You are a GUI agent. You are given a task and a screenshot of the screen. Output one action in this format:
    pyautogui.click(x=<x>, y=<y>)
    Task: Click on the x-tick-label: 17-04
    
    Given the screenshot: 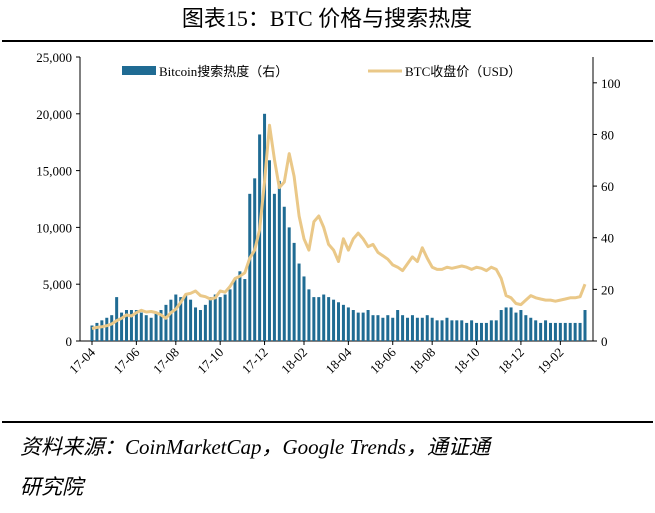 What is the action you would take?
    pyautogui.click(x=82, y=360)
    